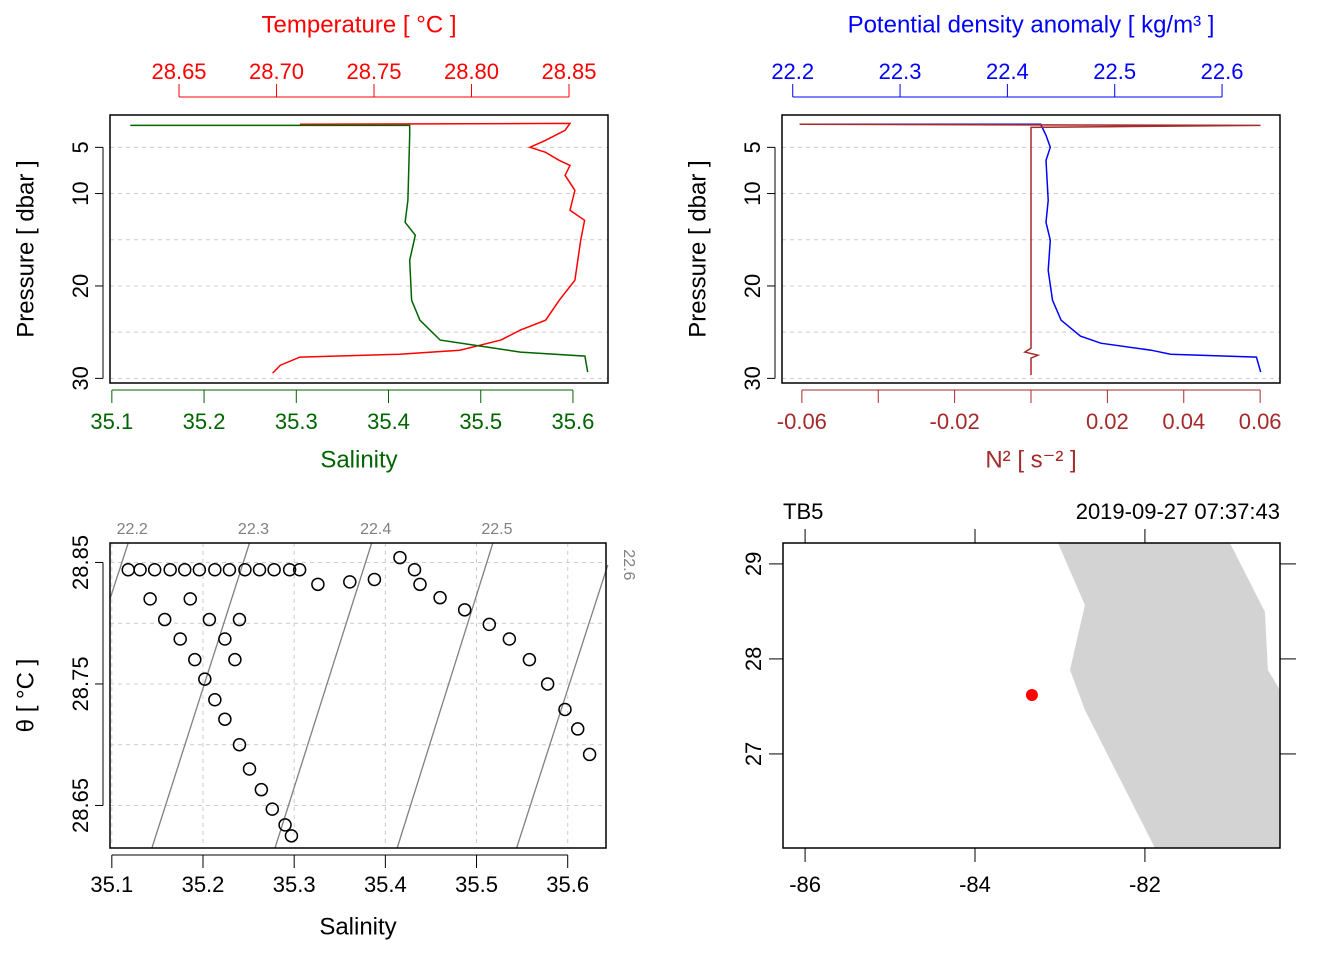 The width and height of the screenshot is (1344, 960). I want to click on axis-title: Temperature [ °C ], so click(359, 24).